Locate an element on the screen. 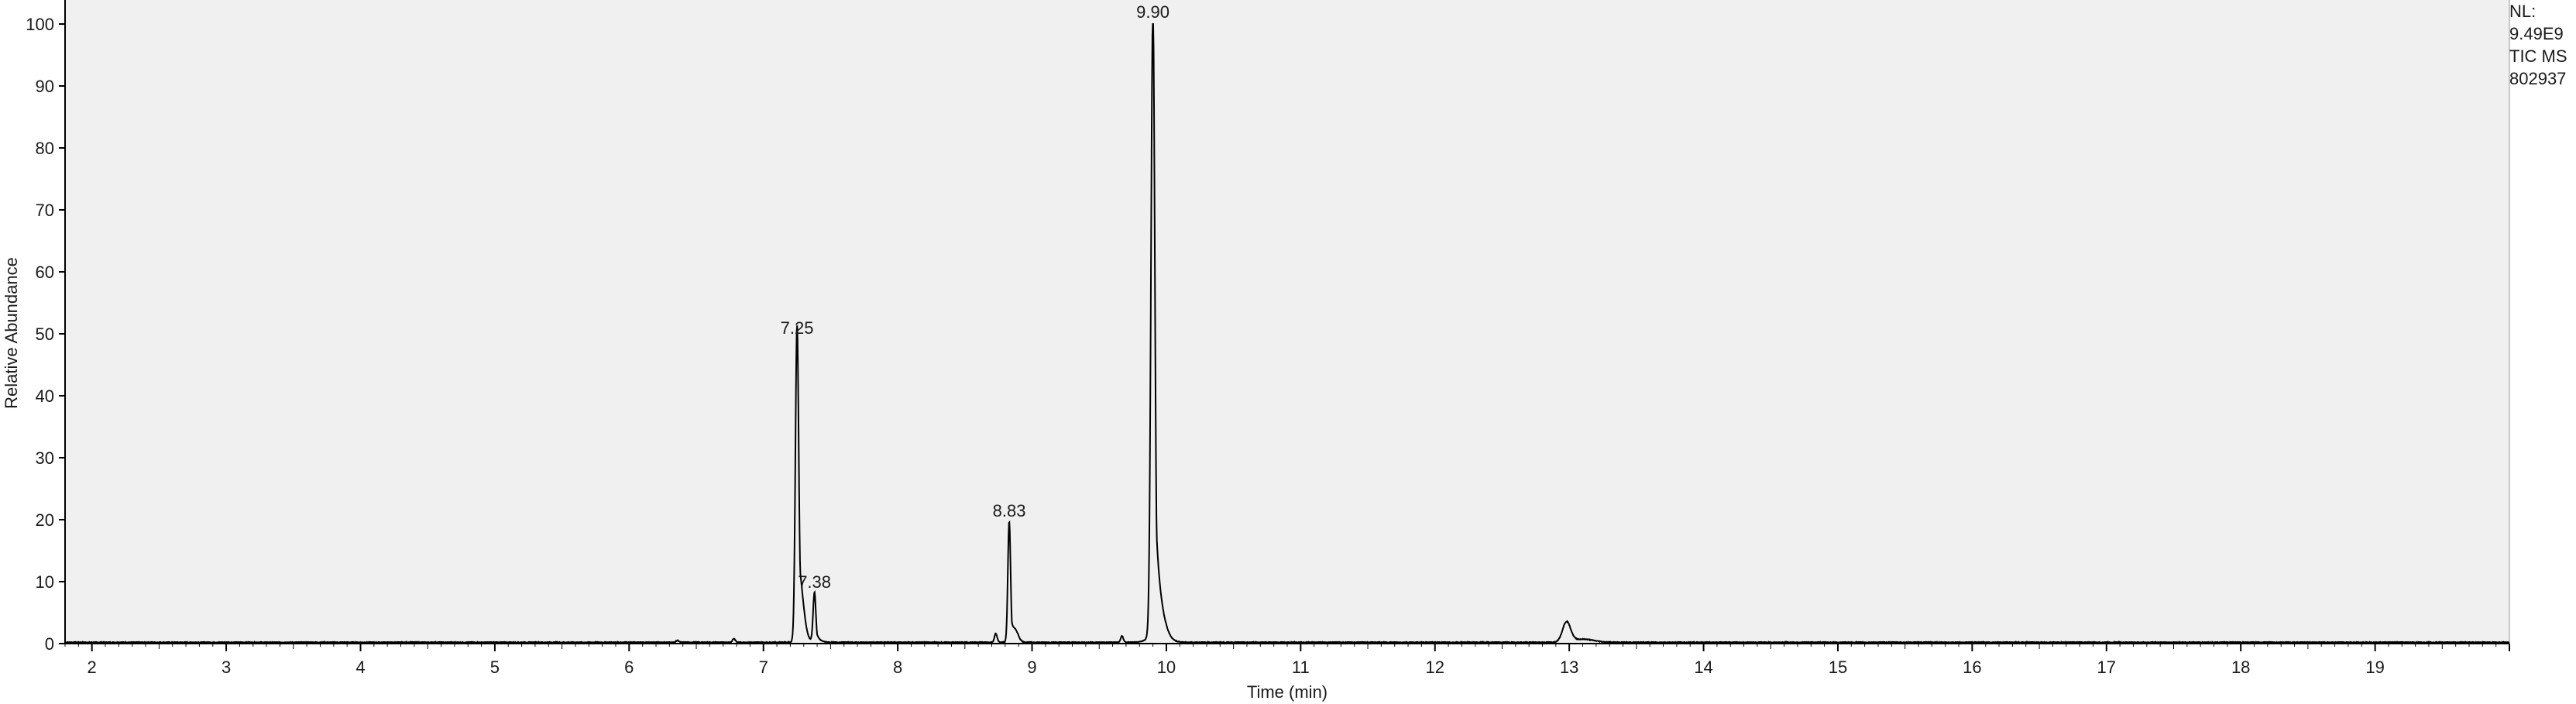 This screenshot has height=704, width=2576. x-tick-label: 15 is located at coordinates (1838, 667).